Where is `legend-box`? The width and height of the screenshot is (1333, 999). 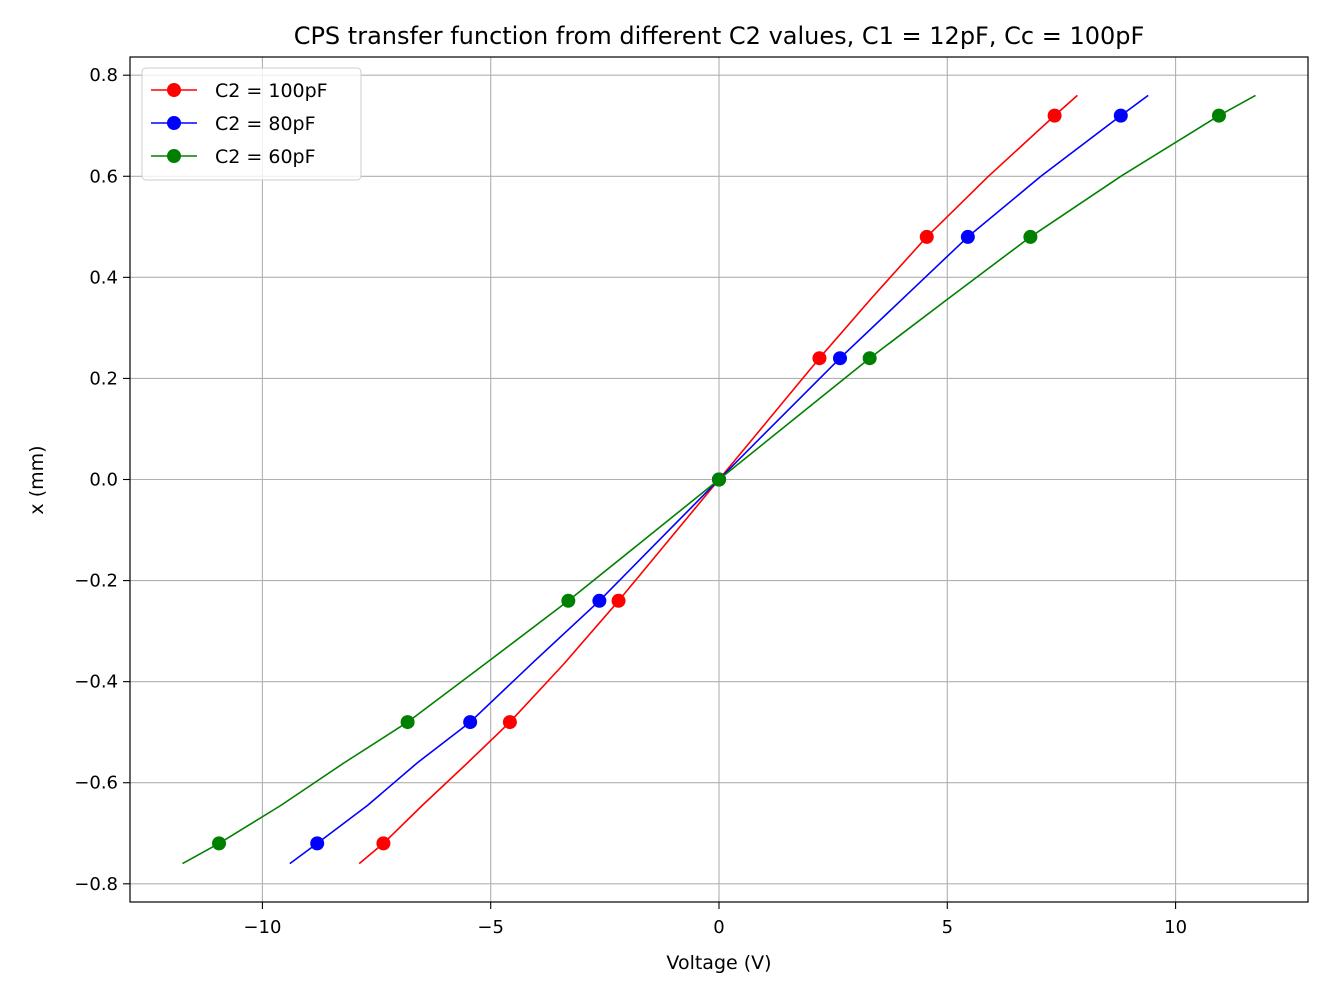 legend-box is located at coordinates (251, 124).